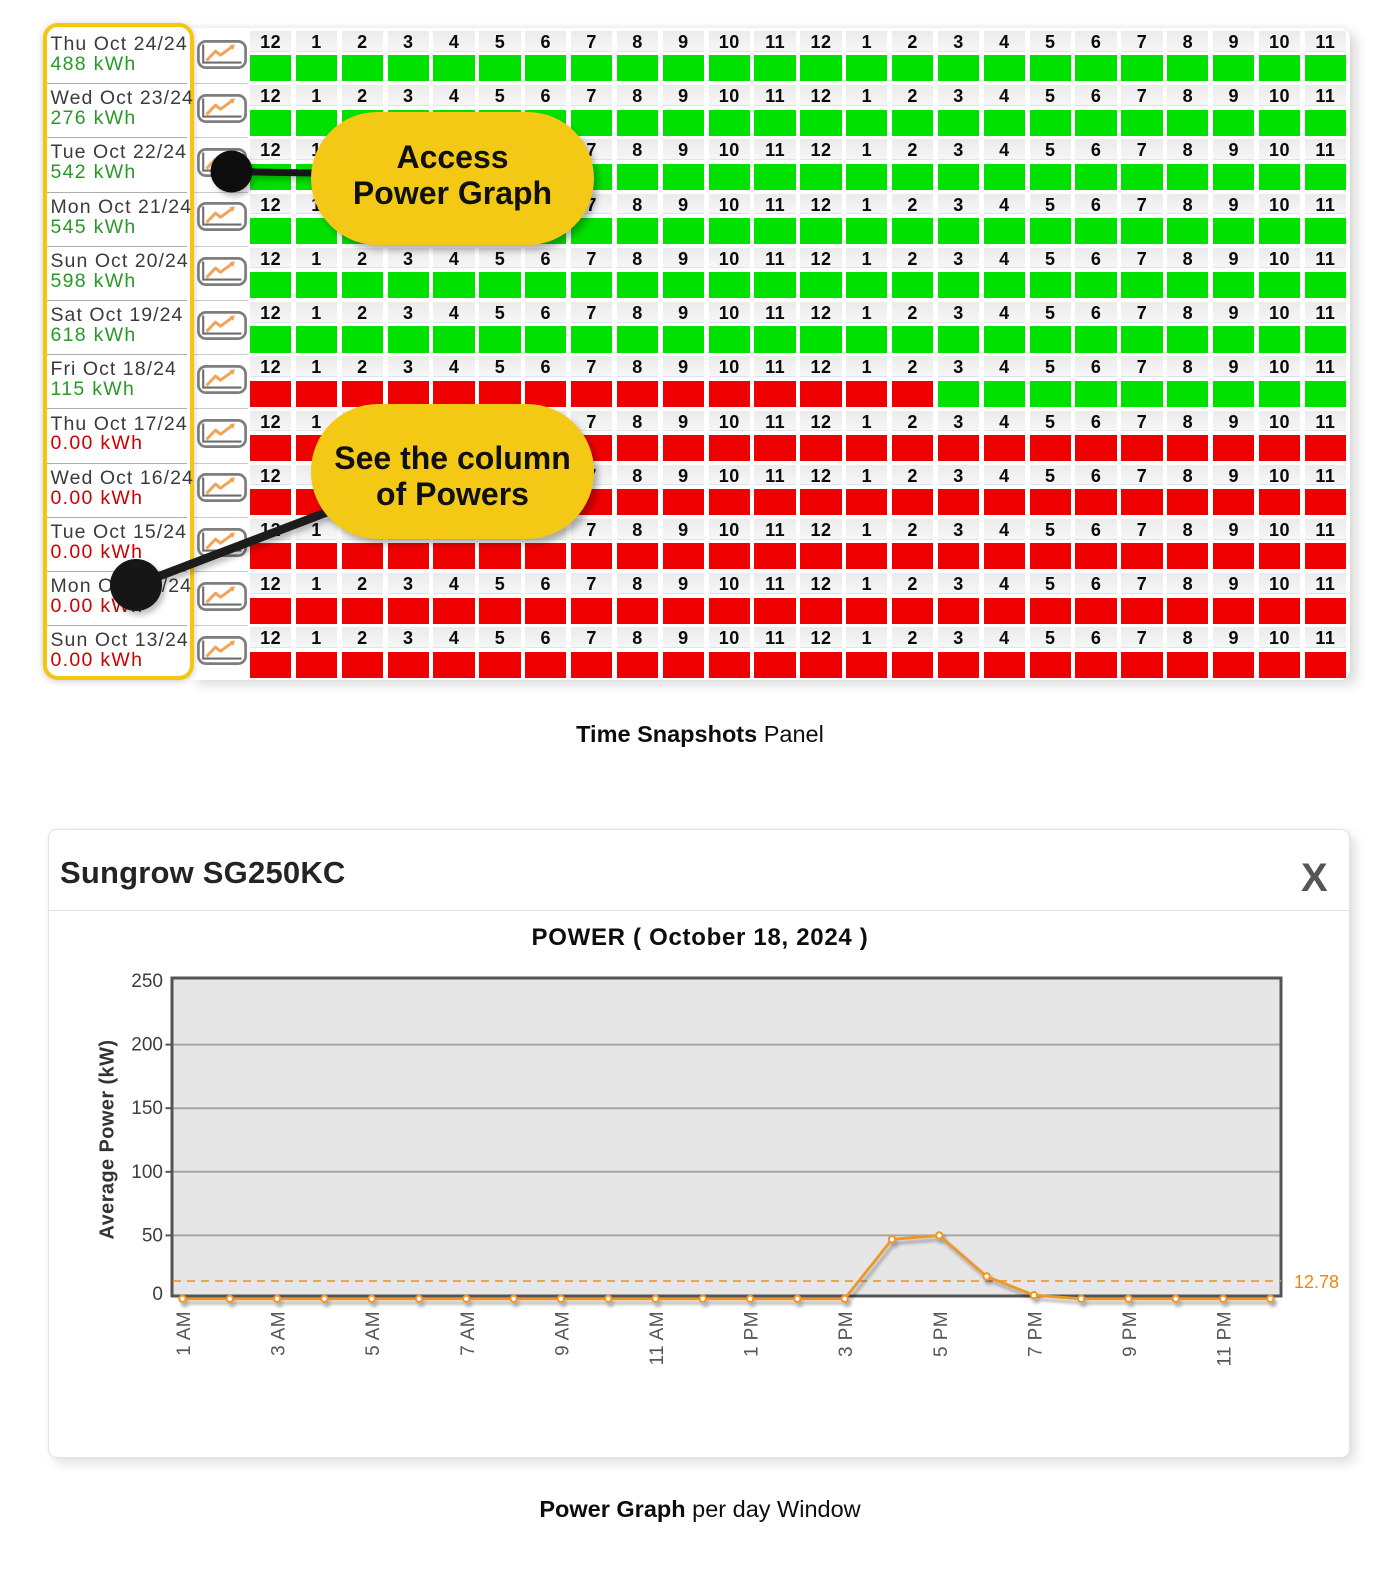 The image size is (1400, 1576). I want to click on svg-text: 50, so click(152, 1235).